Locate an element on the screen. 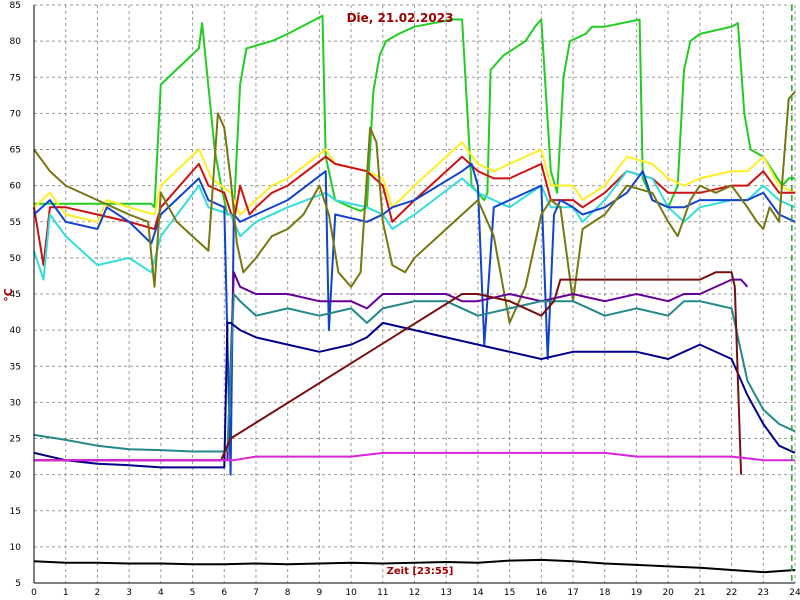 The image size is (800, 600). y-tick-label: 75 is located at coordinates (15, 78).